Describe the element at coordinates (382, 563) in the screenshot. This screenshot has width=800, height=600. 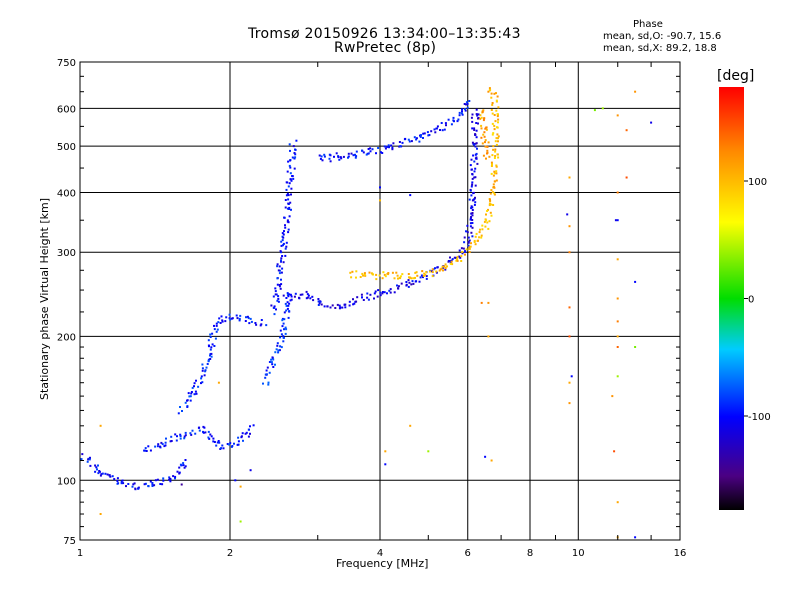
I see `x-axis-label: Frequency [MHz]` at that location.